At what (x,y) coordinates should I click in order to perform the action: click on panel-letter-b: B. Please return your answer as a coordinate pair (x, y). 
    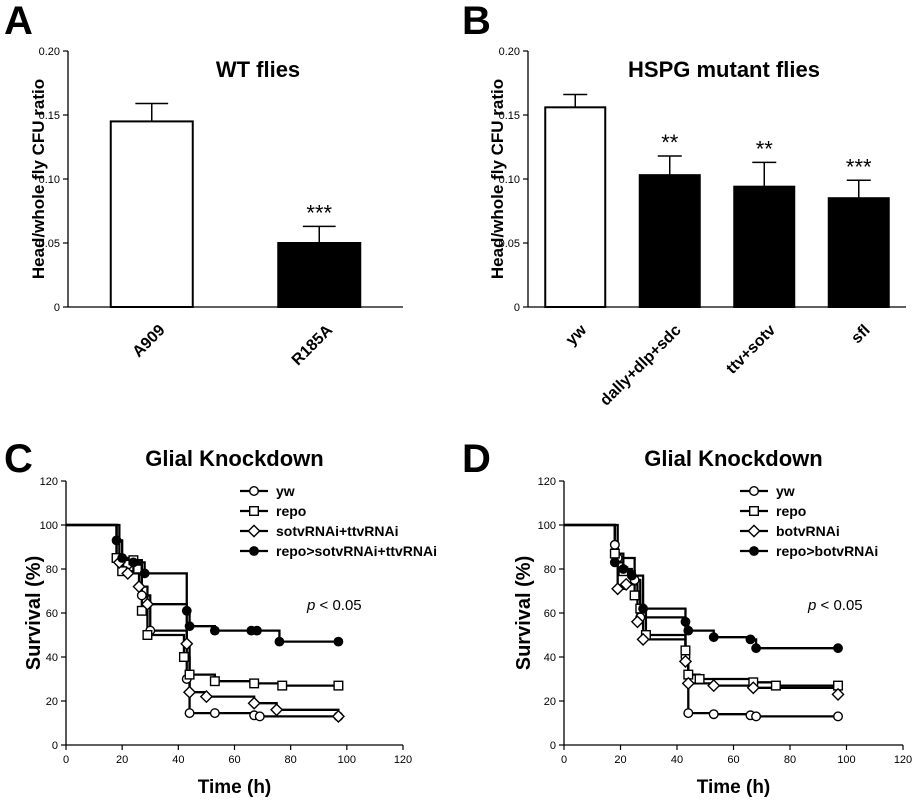
    Looking at the image, I should click on (476, 21).